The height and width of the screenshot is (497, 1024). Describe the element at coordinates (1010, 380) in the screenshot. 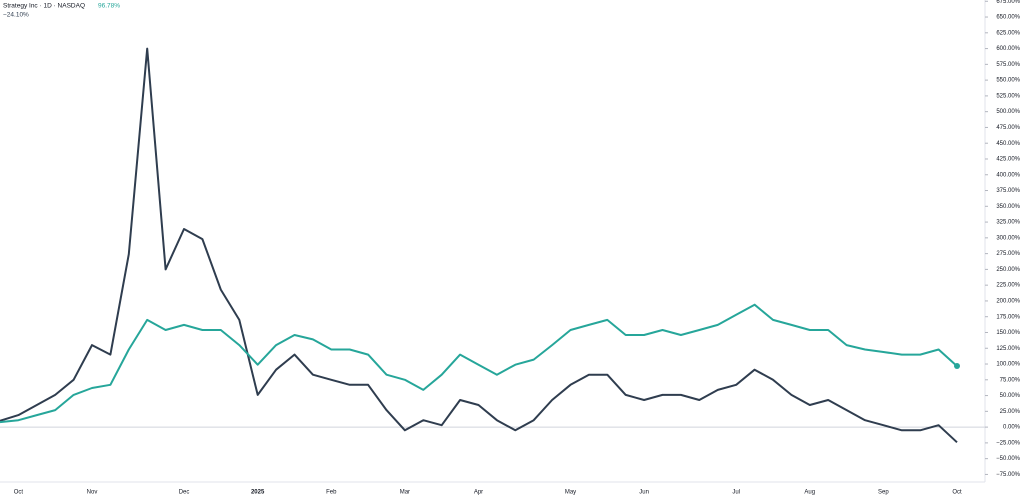

I see `y-tick-label: 75.00%` at that location.